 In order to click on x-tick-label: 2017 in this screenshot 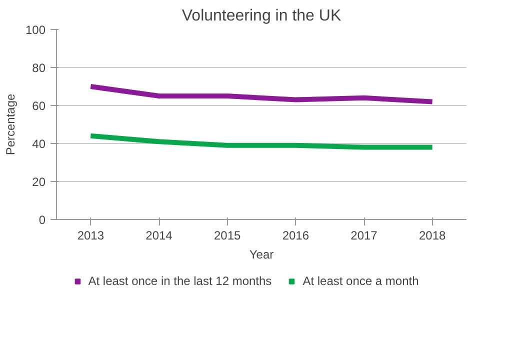, I will do `click(364, 235)`.